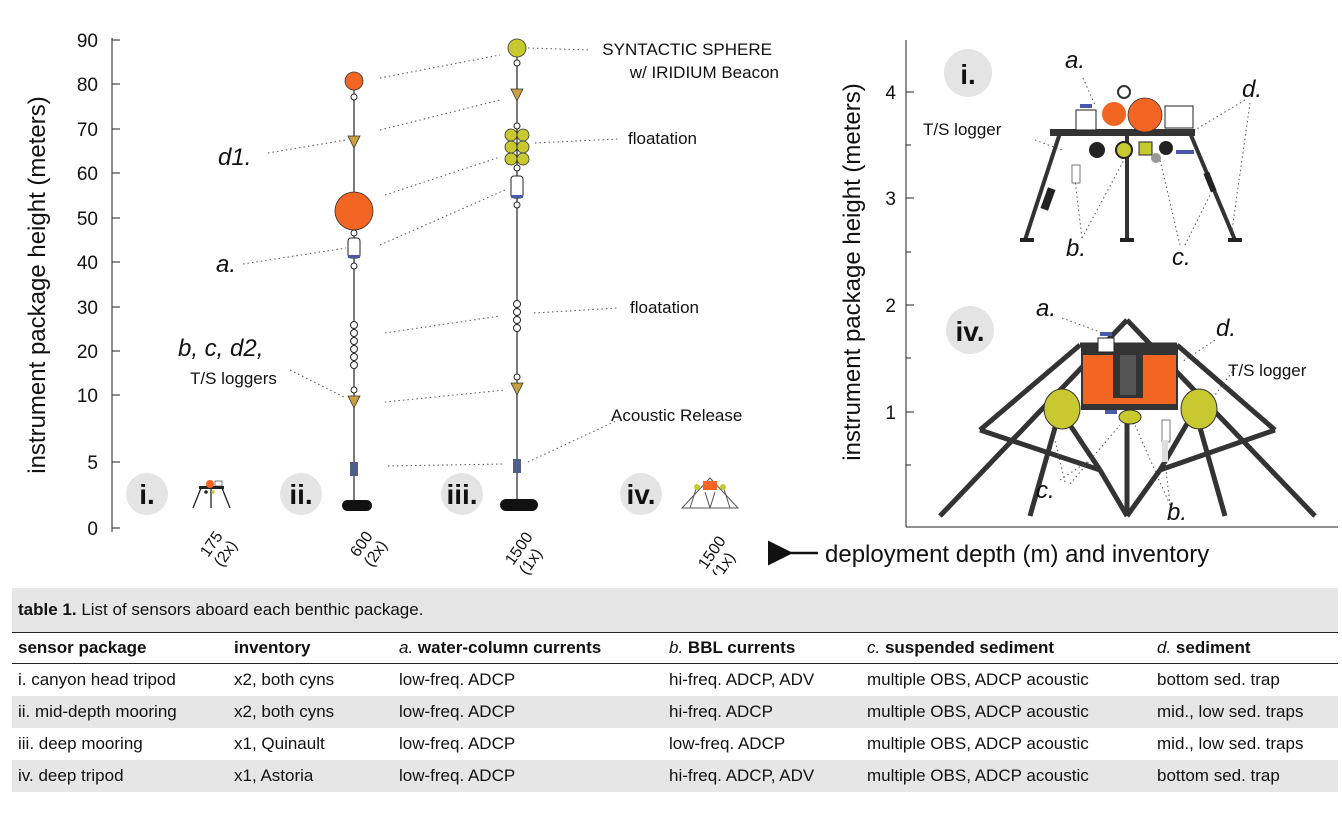 Image resolution: width=1342 pixels, height=817 pixels. Describe the element at coordinates (87, 174) in the screenshot. I see `y-tick-label: 60` at that location.